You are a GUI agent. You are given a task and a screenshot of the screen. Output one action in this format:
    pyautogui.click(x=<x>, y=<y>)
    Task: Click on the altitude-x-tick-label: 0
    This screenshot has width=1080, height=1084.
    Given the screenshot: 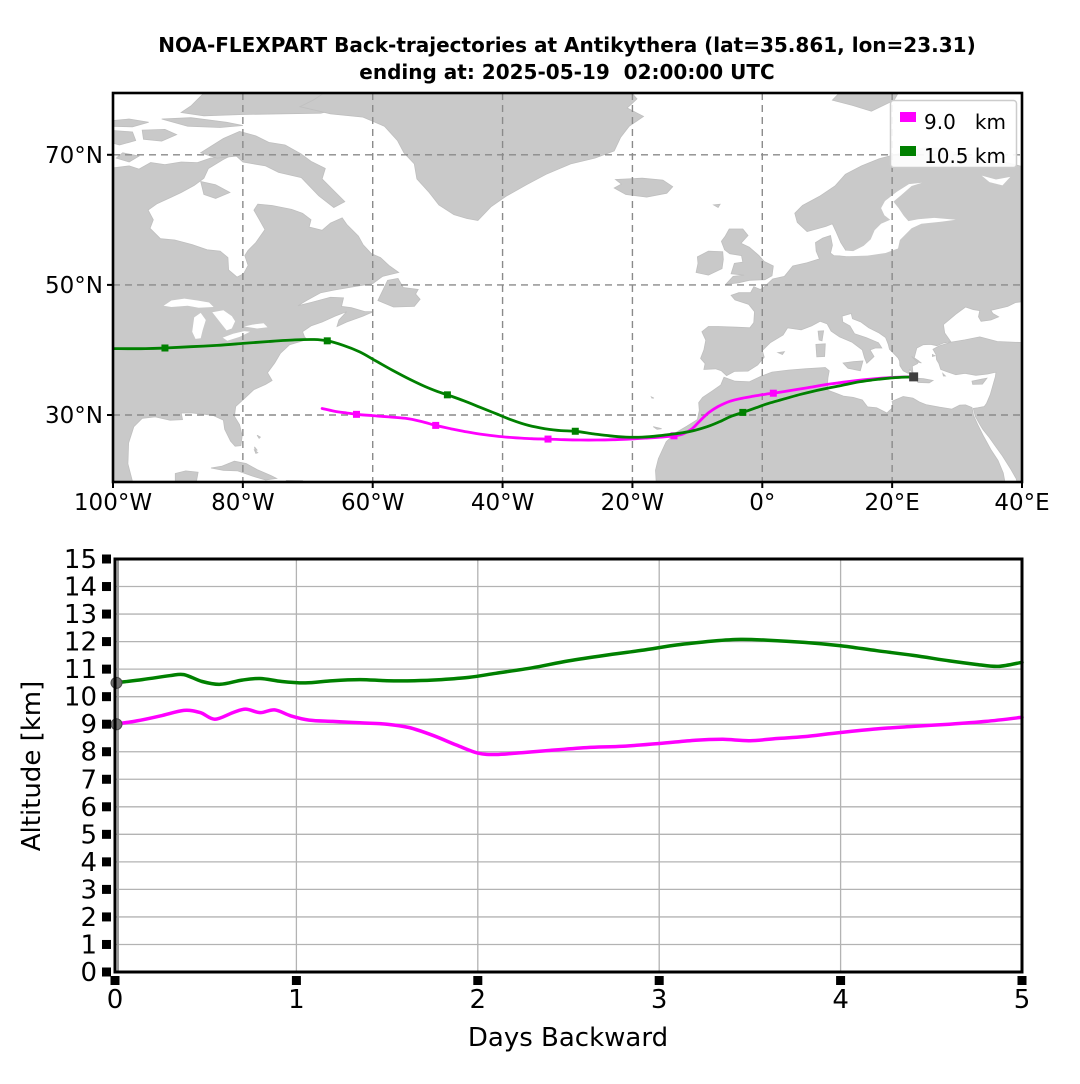 What is the action you would take?
    pyautogui.click(x=115, y=1000)
    